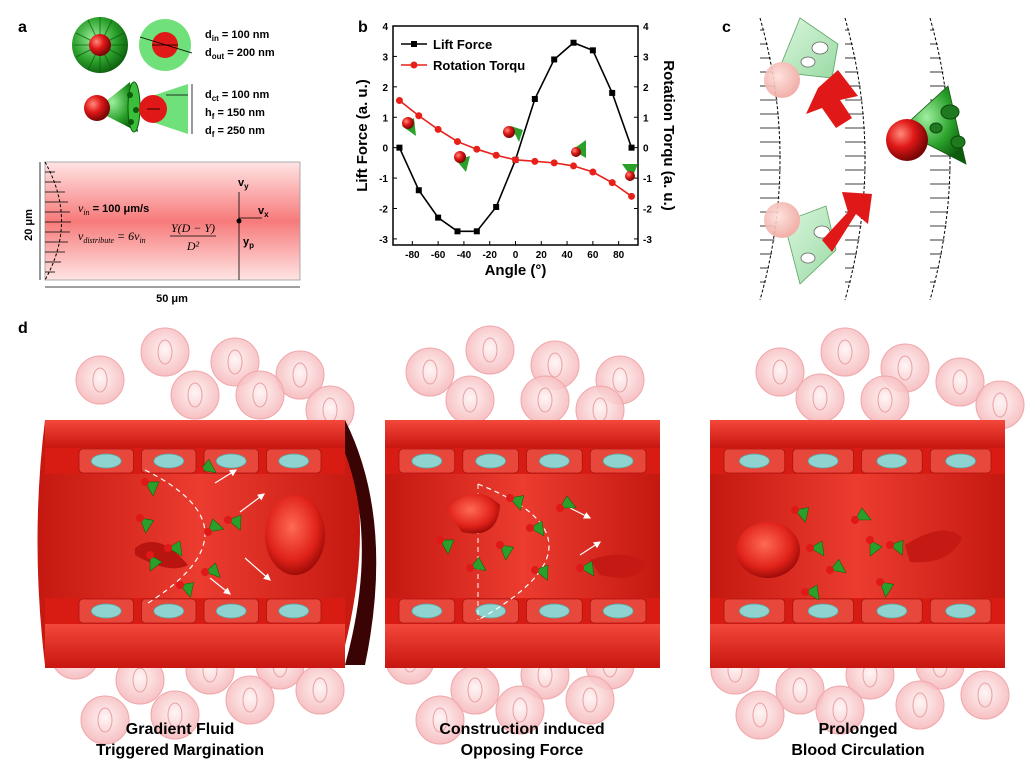  What do you see at coordinates (414, 44) in the screenshot?
I see `legend-marker` at bounding box center [414, 44].